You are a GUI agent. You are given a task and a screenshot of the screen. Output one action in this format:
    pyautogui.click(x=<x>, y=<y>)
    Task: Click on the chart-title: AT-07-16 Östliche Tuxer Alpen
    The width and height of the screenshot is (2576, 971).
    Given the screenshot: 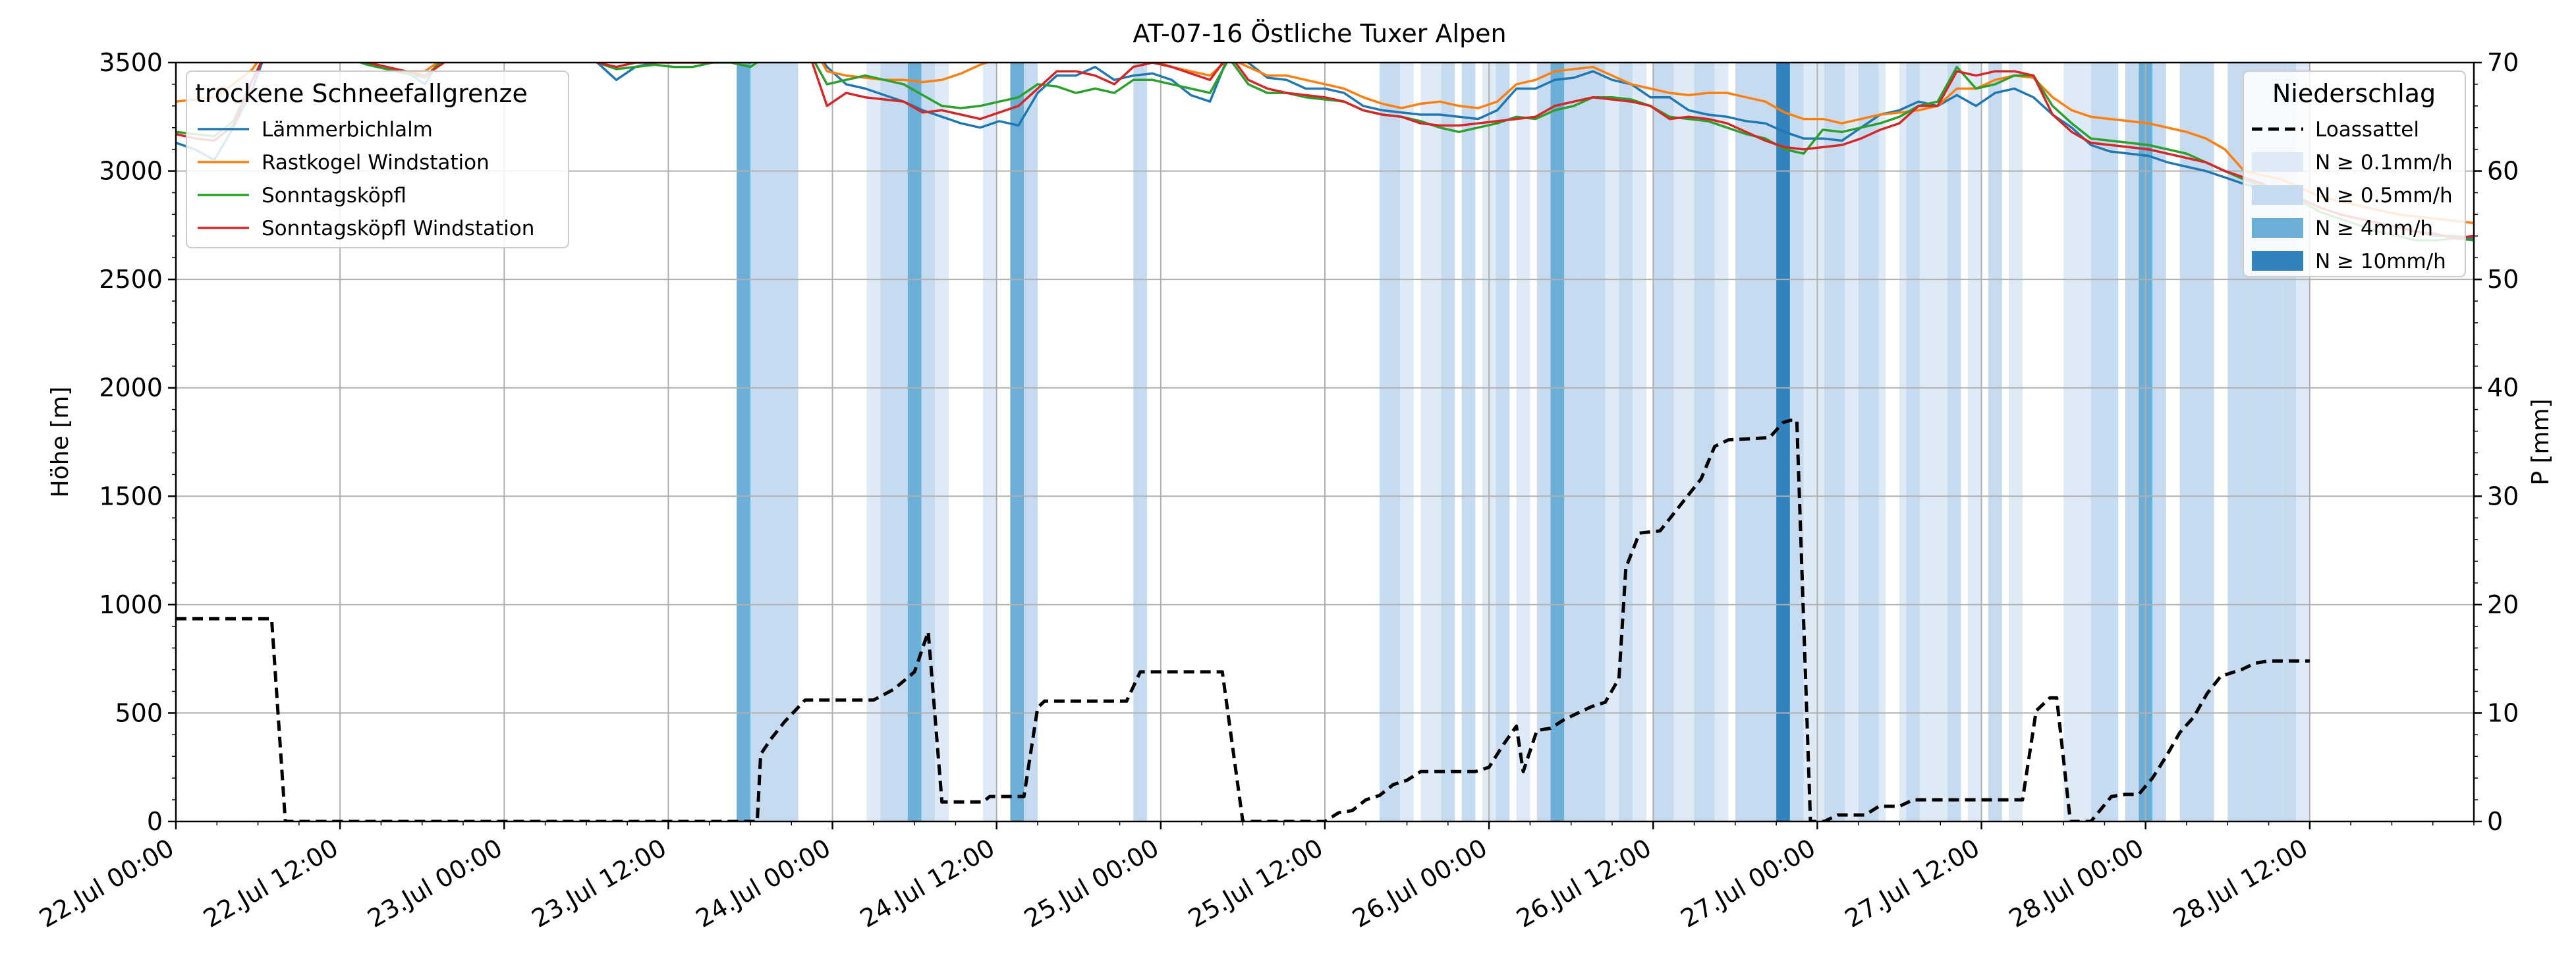 What is the action you would take?
    pyautogui.click(x=1319, y=33)
    